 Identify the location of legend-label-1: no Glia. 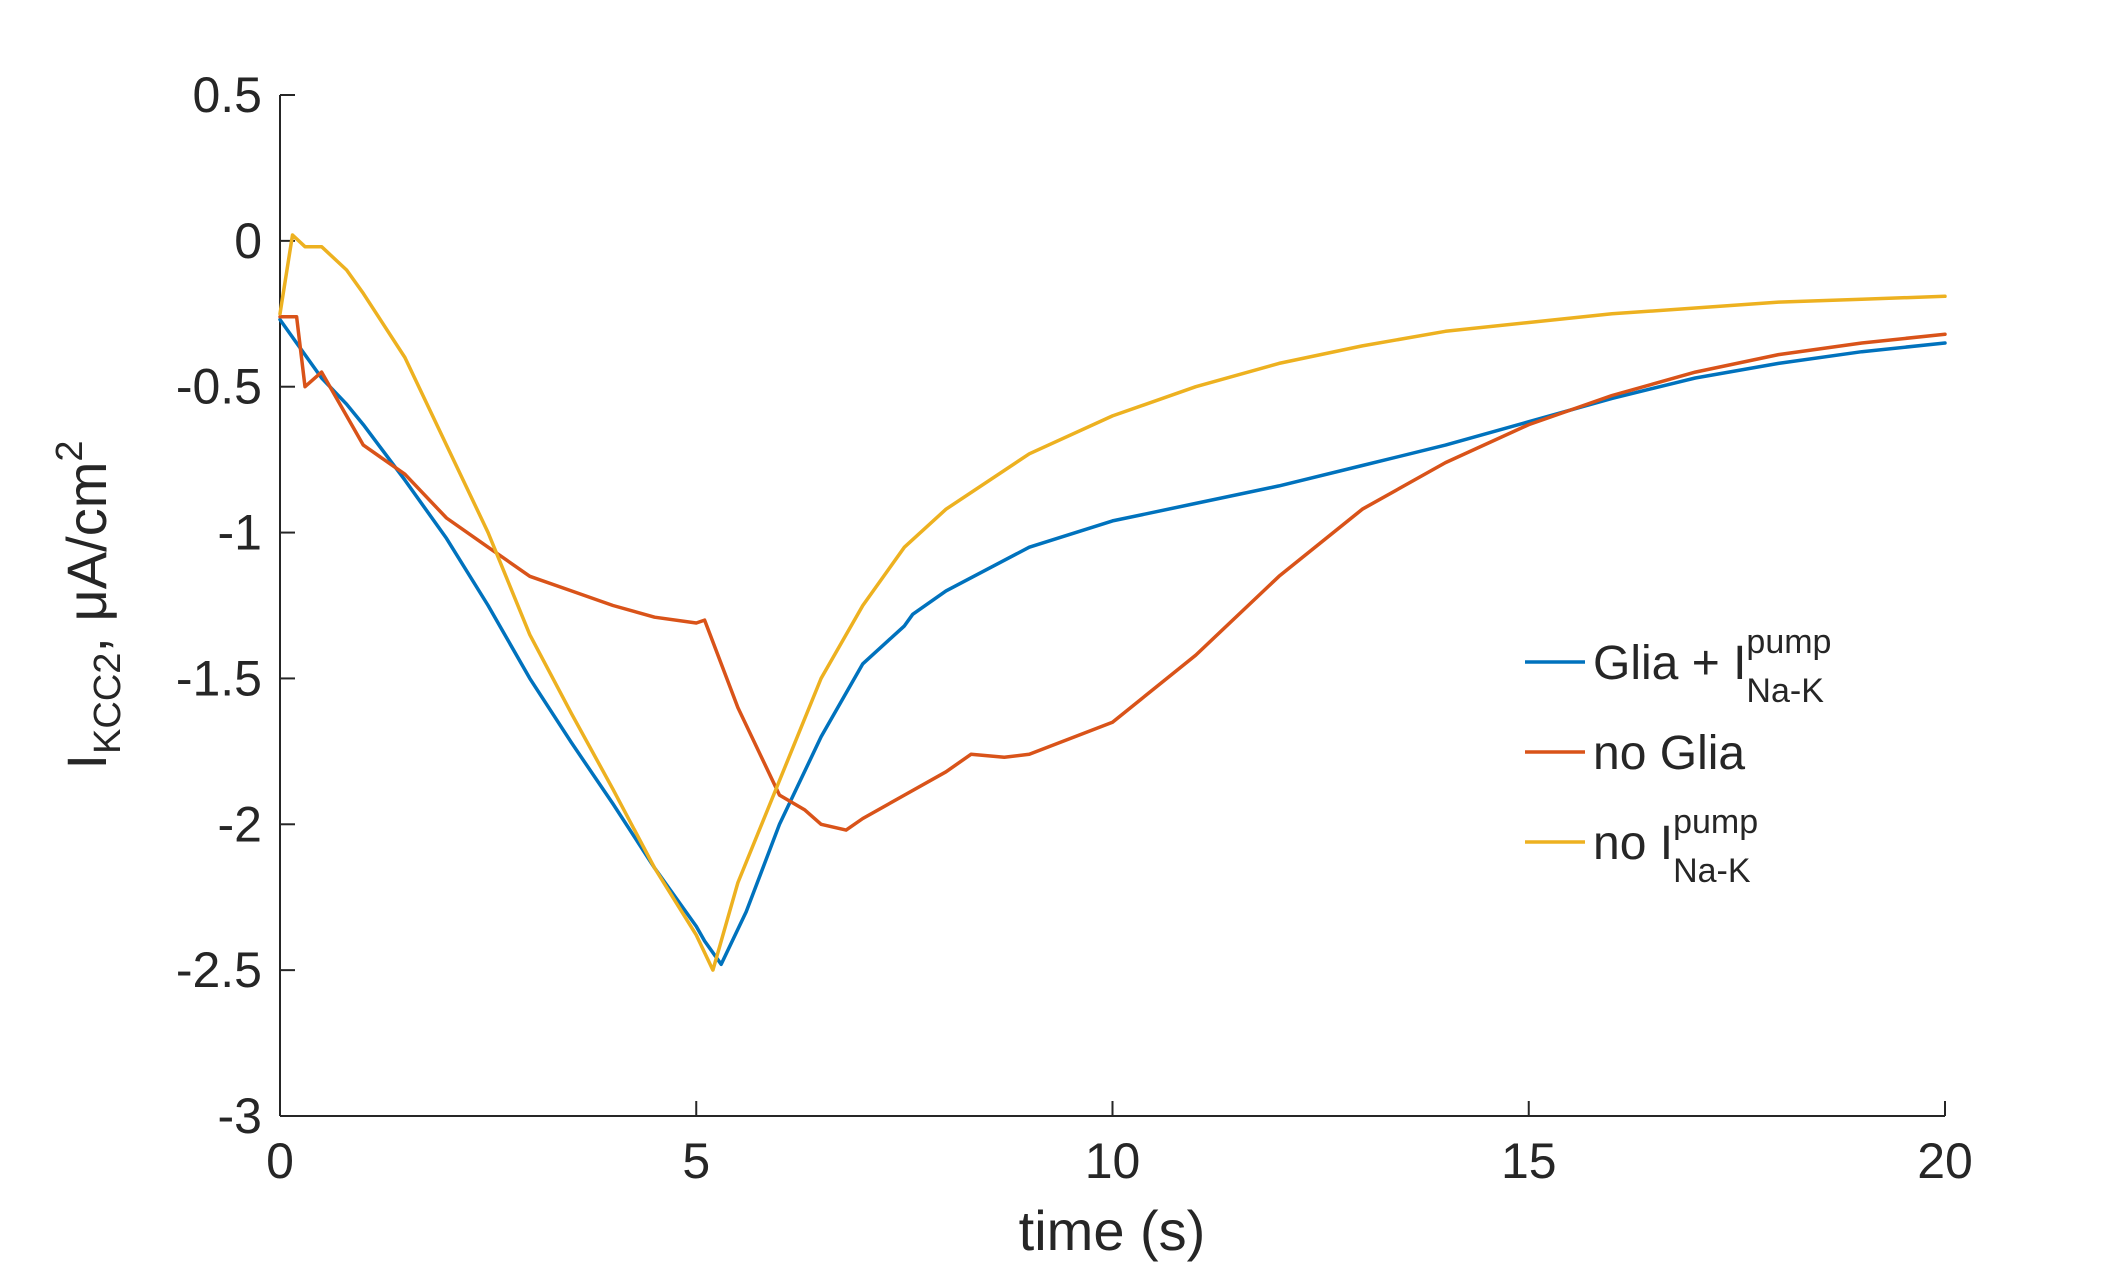
(1669, 753).